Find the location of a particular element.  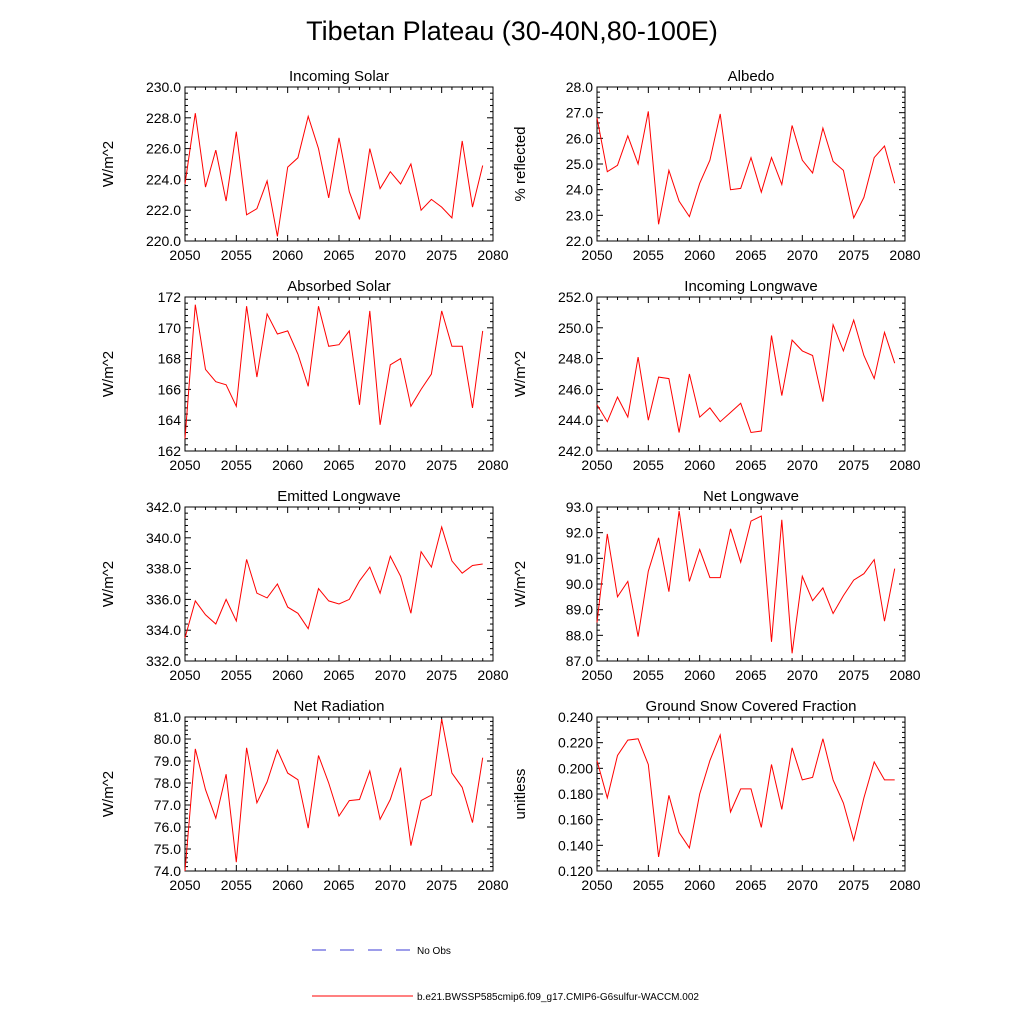

y-tick-label: 252.0 is located at coordinates (575, 297).